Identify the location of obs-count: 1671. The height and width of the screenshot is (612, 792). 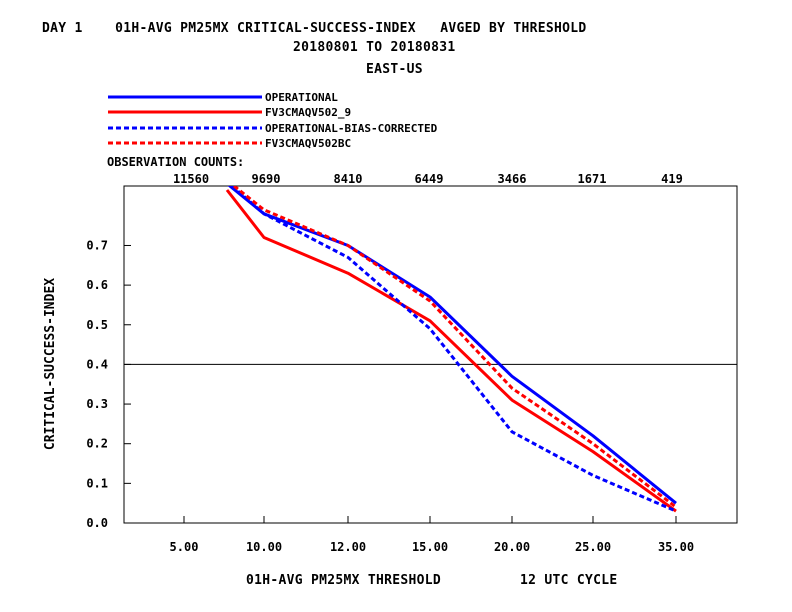
(592, 179).